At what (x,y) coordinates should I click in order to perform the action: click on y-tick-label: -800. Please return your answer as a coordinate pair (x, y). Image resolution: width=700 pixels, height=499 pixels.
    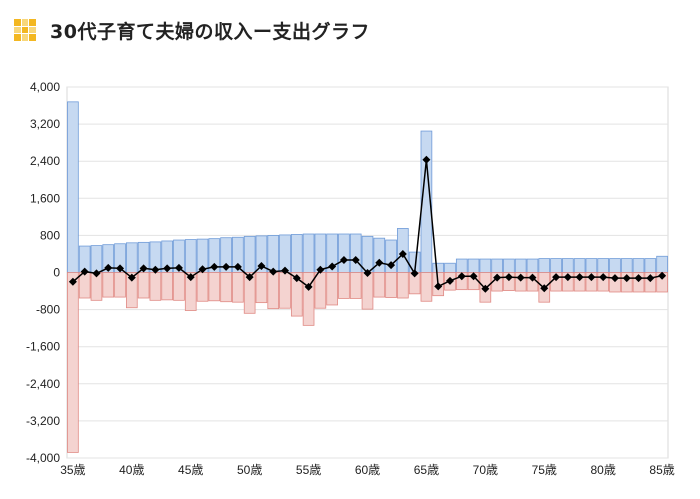
    Looking at the image, I should click on (48, 310).